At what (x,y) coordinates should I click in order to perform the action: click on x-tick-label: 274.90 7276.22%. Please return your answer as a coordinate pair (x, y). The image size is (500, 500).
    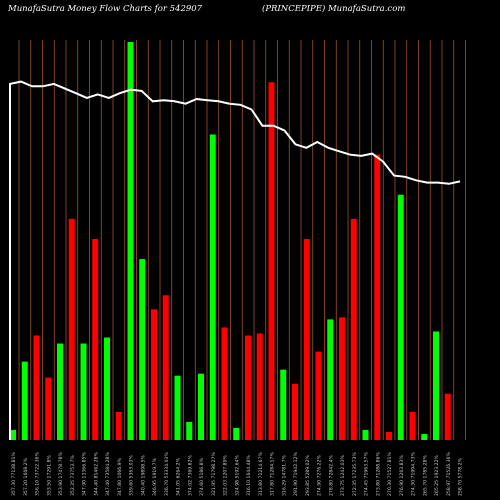
    Looking at the image, I should click on (320, 475).